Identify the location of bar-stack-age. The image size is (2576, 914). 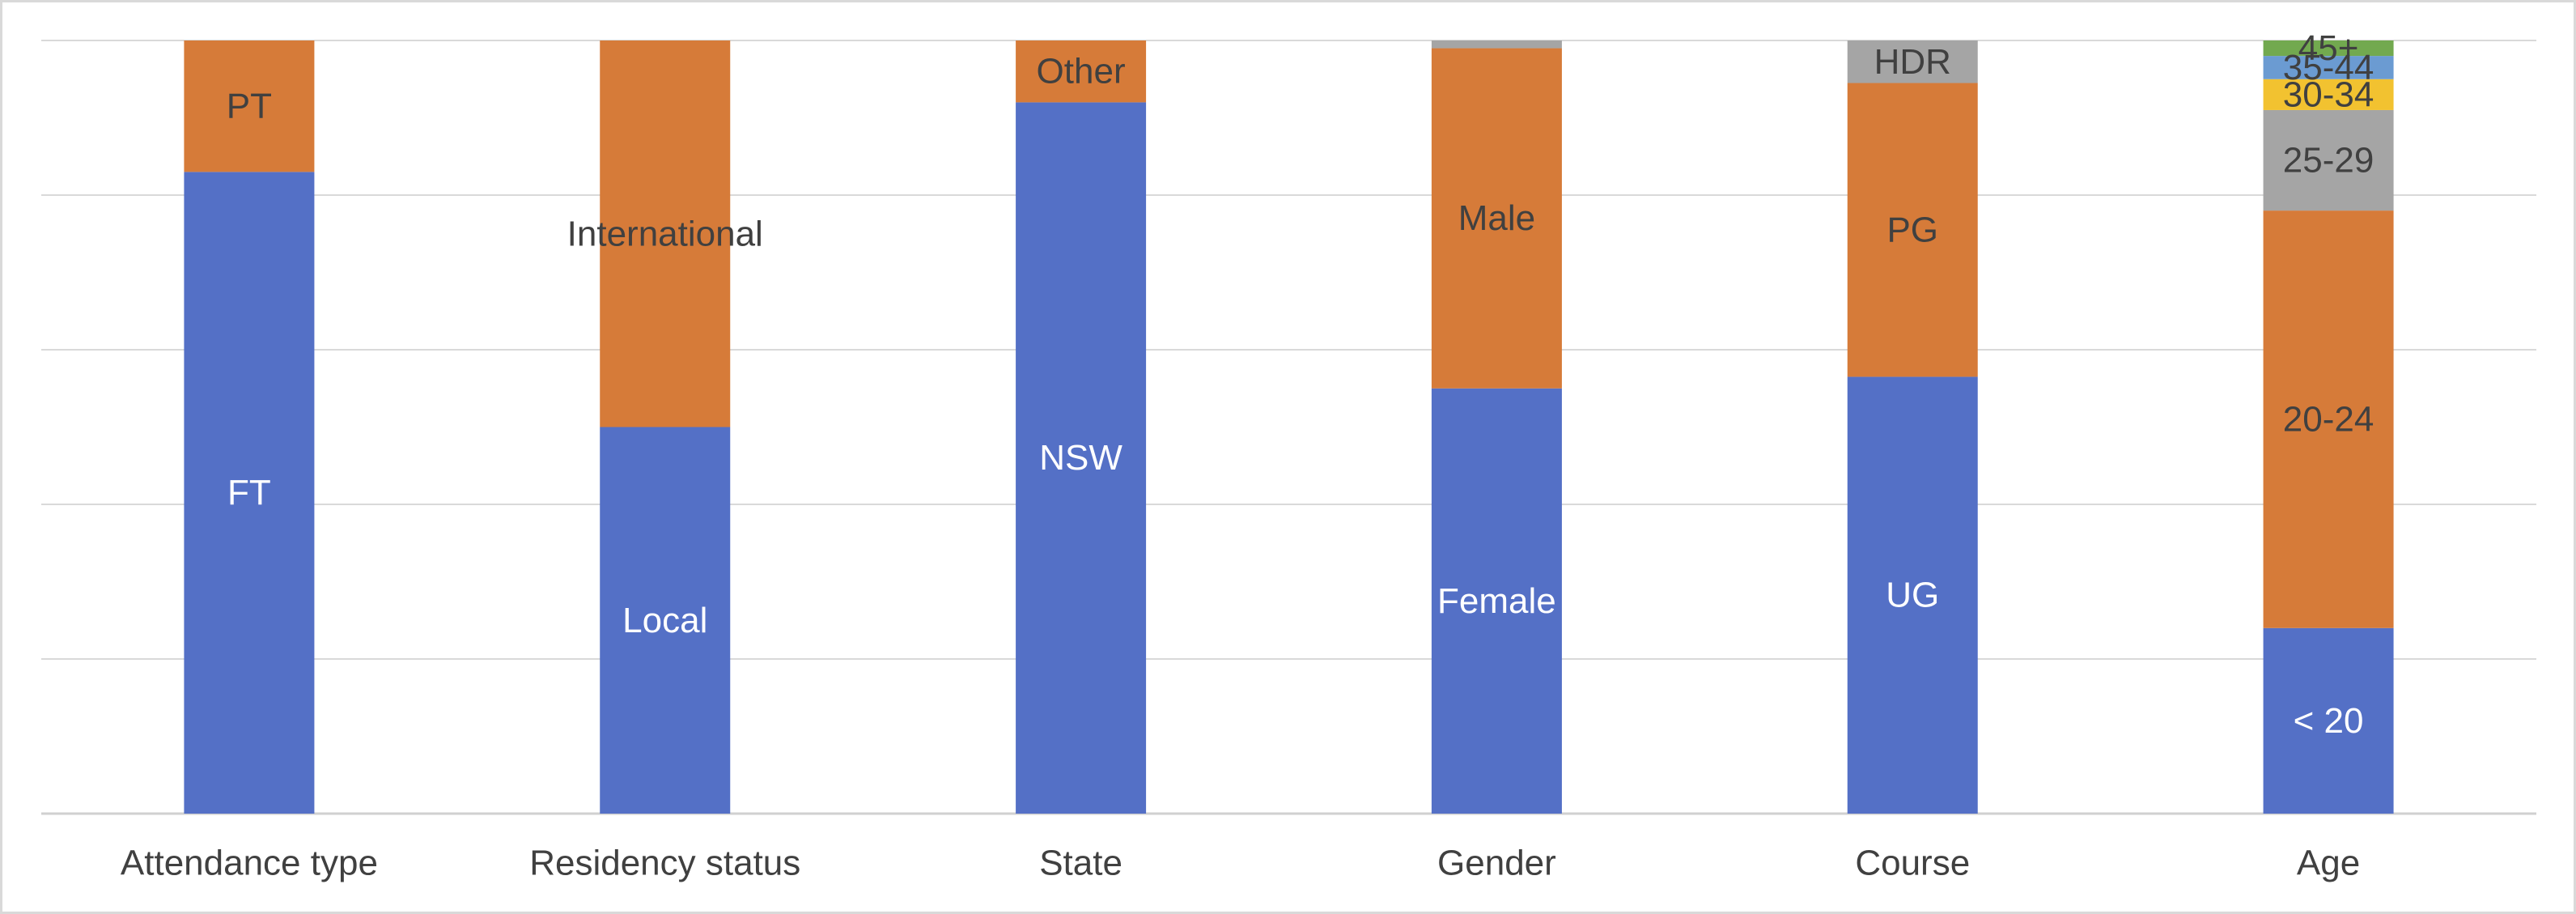
(2328, 427).